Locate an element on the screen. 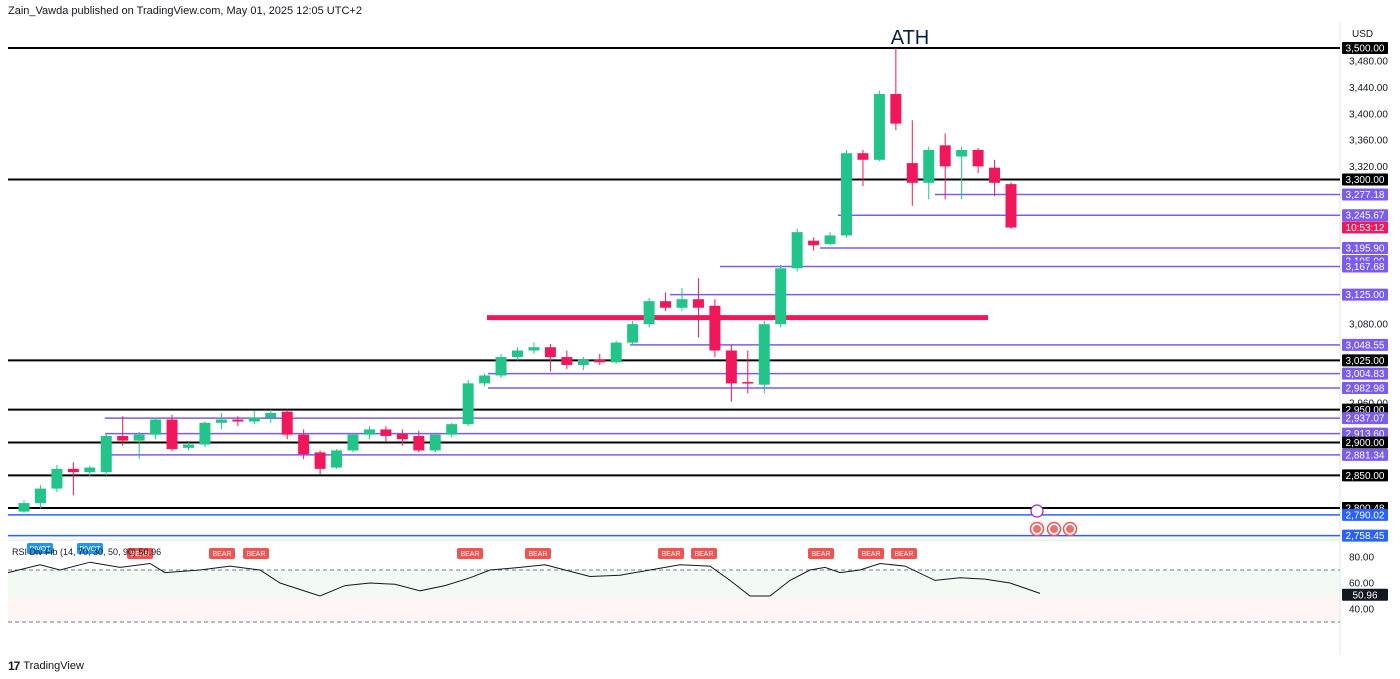 The width and height of the screenshot is (1400, 679). level-tag-label: 3,195.90 is located at coordinates (1365, 248).